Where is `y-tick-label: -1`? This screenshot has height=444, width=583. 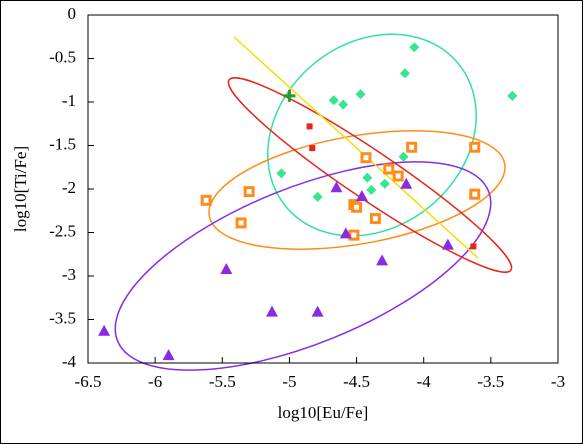
y-tick-label: -1 is located at coordinates (69, 100).